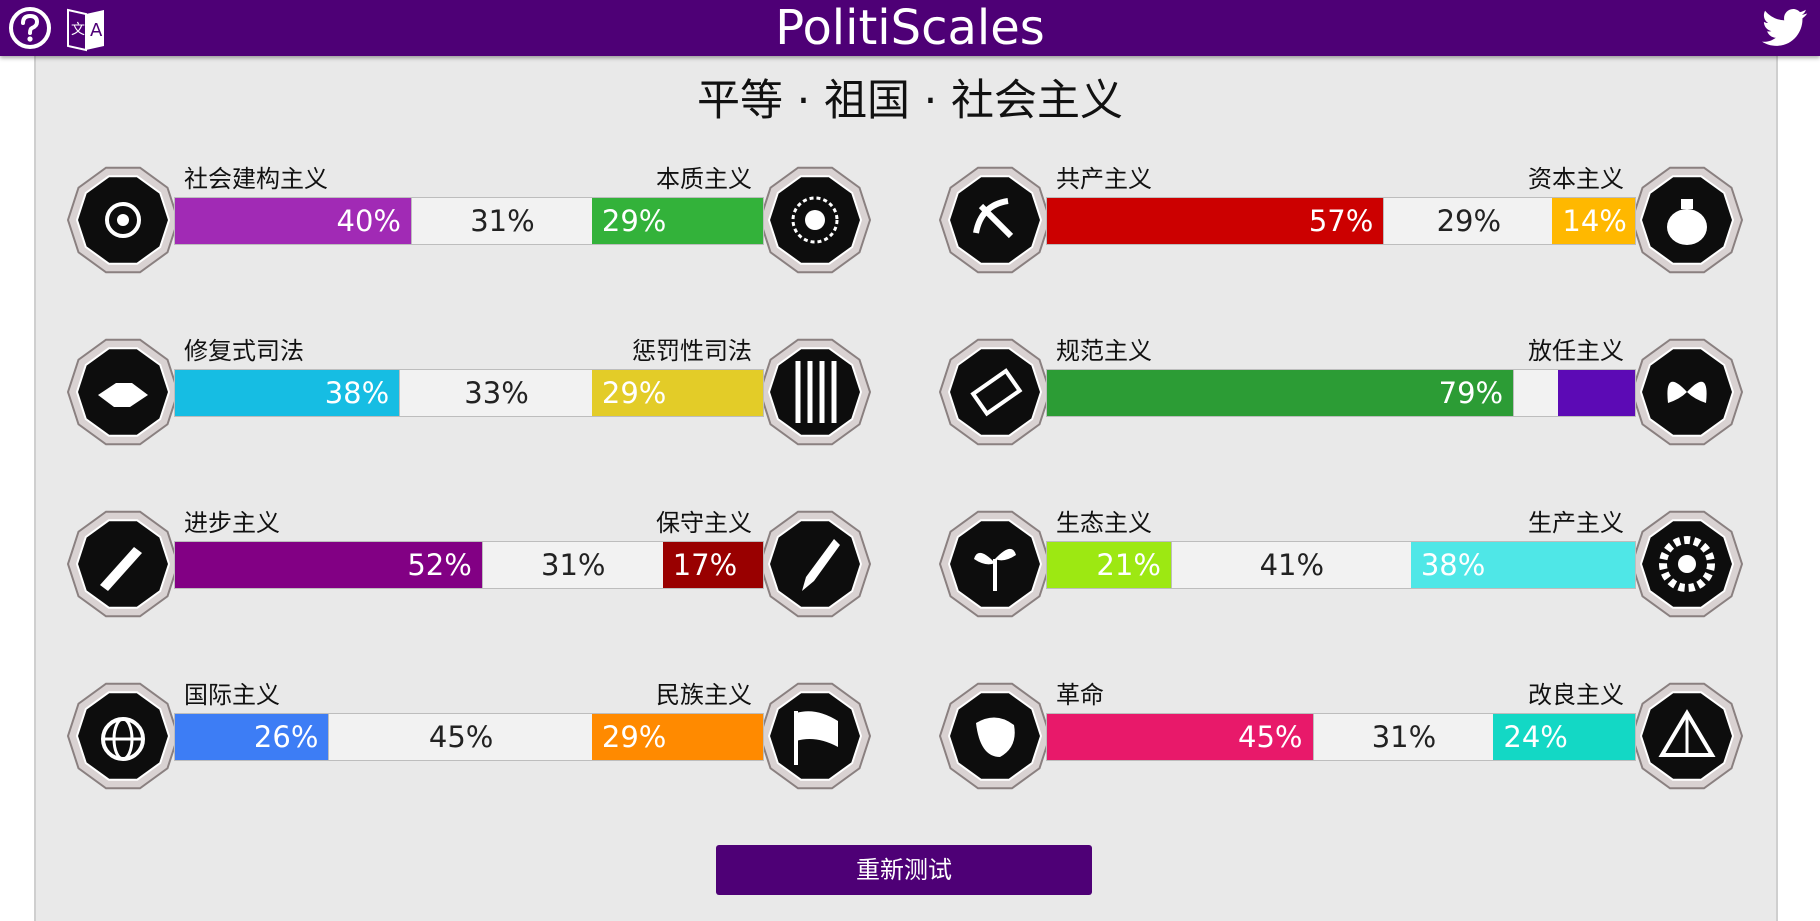 Image resolution: width=1820 pixels, height=921 pixels. Describe the element at coordinates (904, 870) in the screenshot. I see `retry-button: 重新测试` at that location.